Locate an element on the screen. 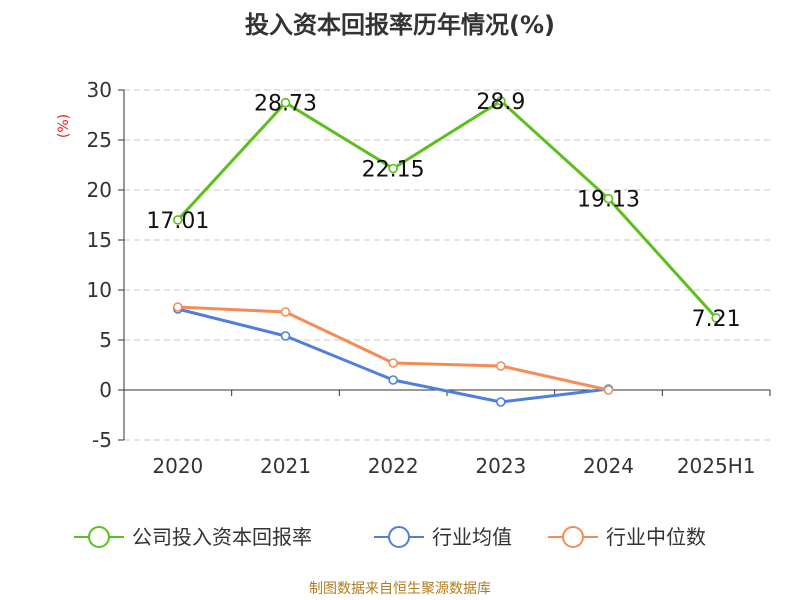 The width and height of the screenshot is (800, 600). x-tick-label: 2024 is located at coordinates (608, 466).